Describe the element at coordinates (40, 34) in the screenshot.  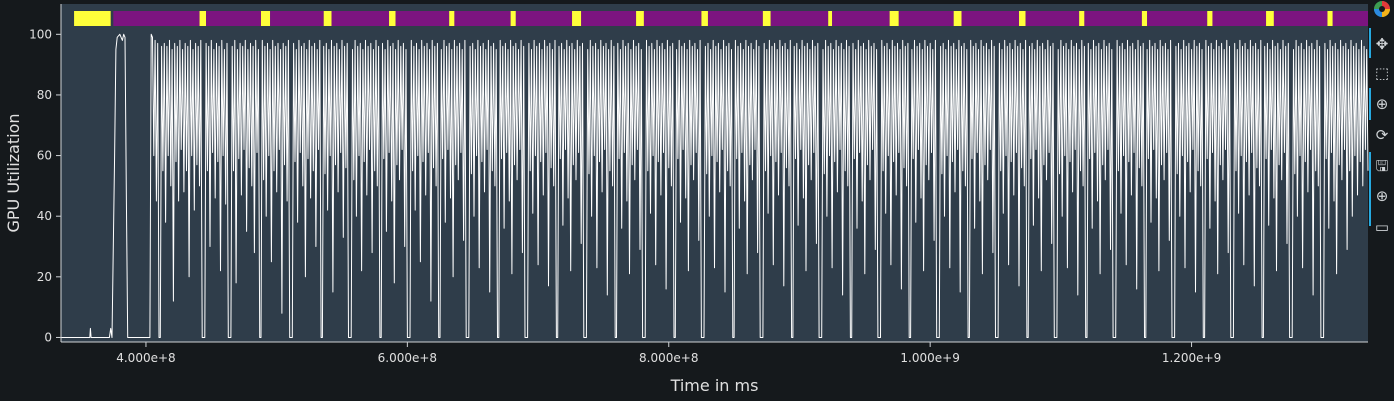
I see `y-tick-label-5: 100` at that location.